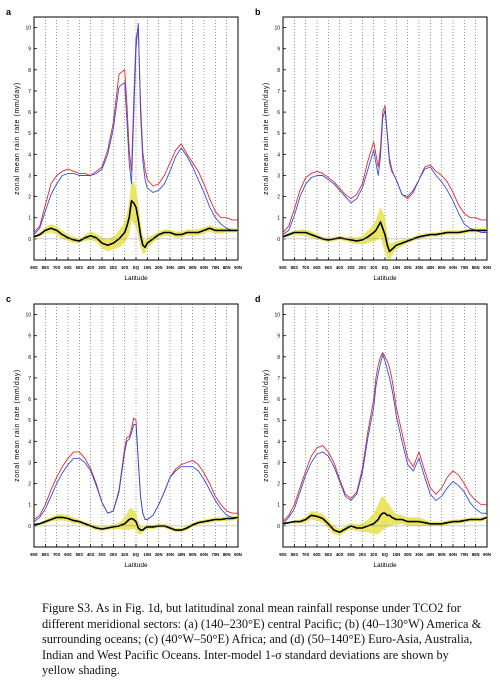  What do you see at coordinates (258, 299) in the screenshot?
I see `panel-label: d` at bounding box center [258, 299].